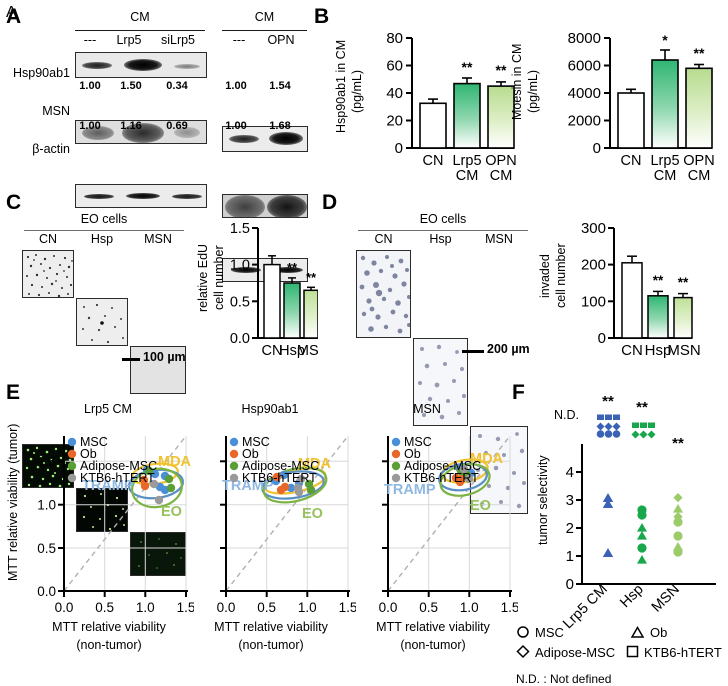 This screenshot has height=686, width=728. I want to click on panel-a-quant-msn-2: 0.69, so click(177, 126).